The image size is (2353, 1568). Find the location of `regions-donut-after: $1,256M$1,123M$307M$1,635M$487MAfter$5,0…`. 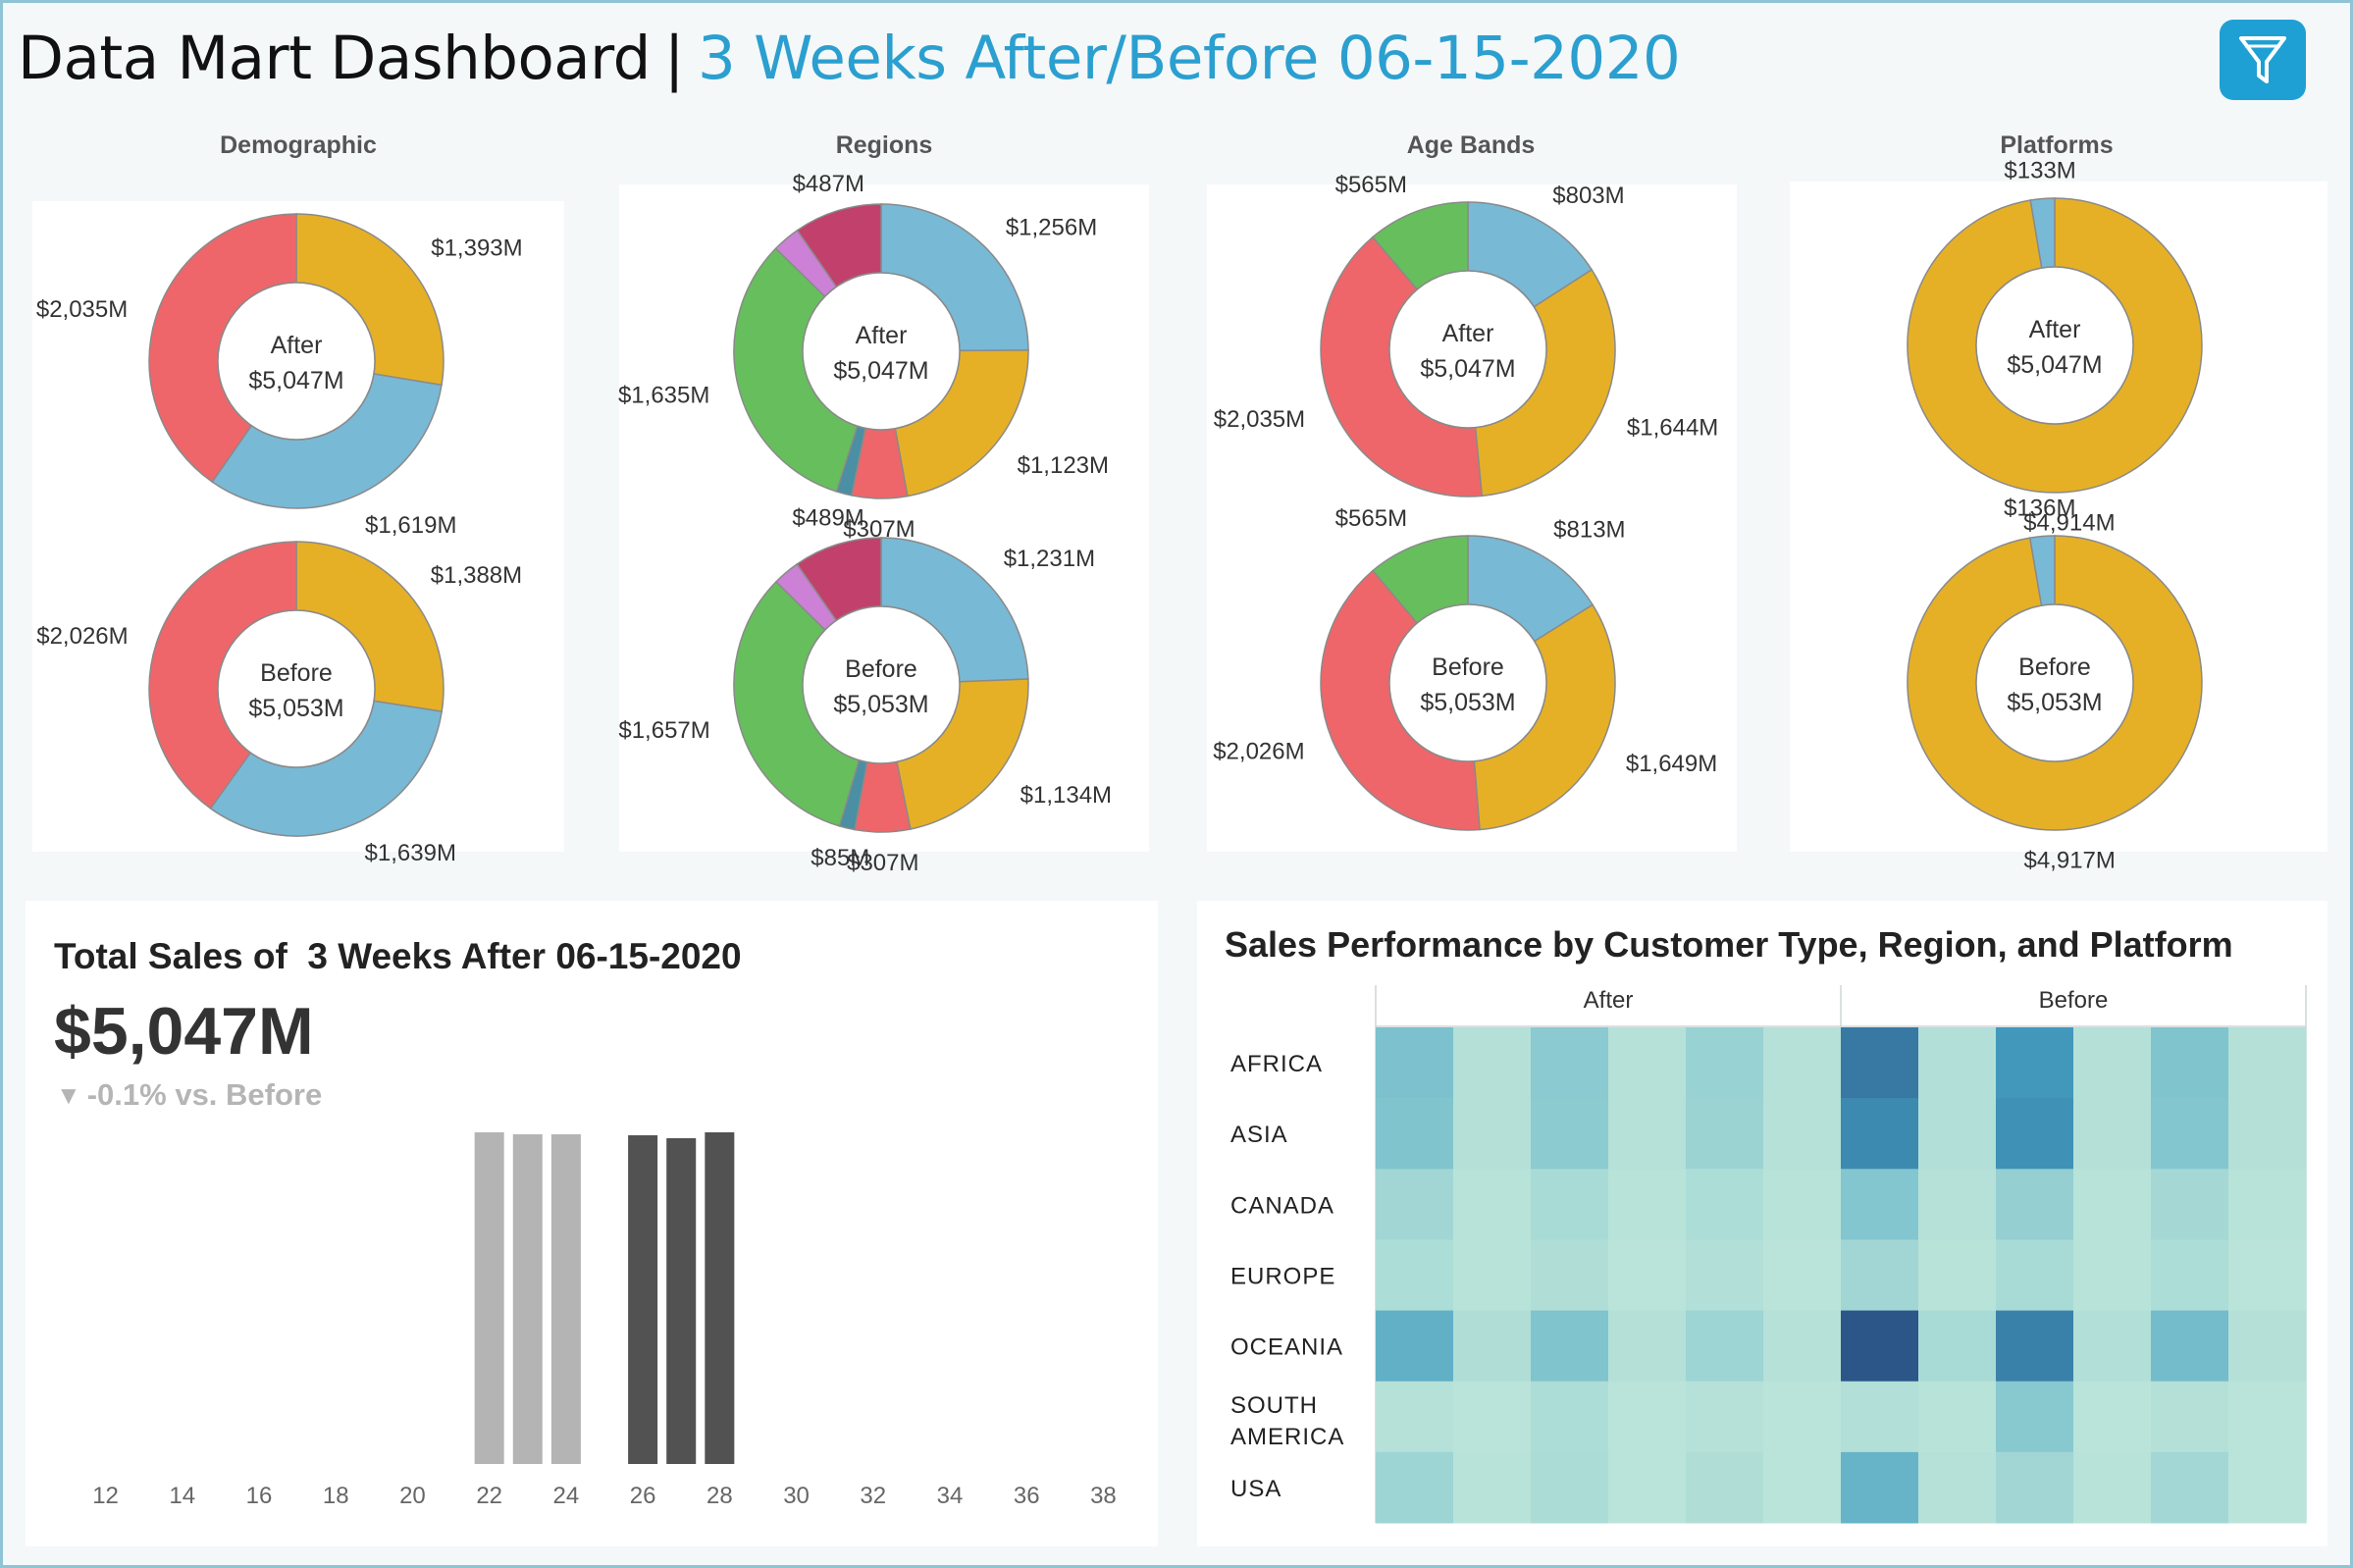

regions-donut-after: $1,256M$1,123M$307M$1,635M$487MAfter$5,0… is located at coordinates (864, 357).